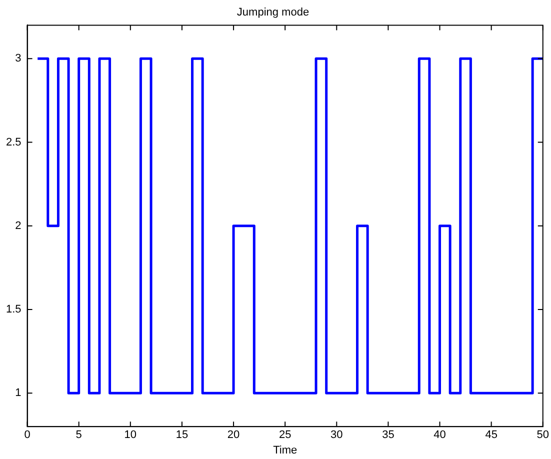  I want to click on x-tick-label: 35, so click(388, 435).